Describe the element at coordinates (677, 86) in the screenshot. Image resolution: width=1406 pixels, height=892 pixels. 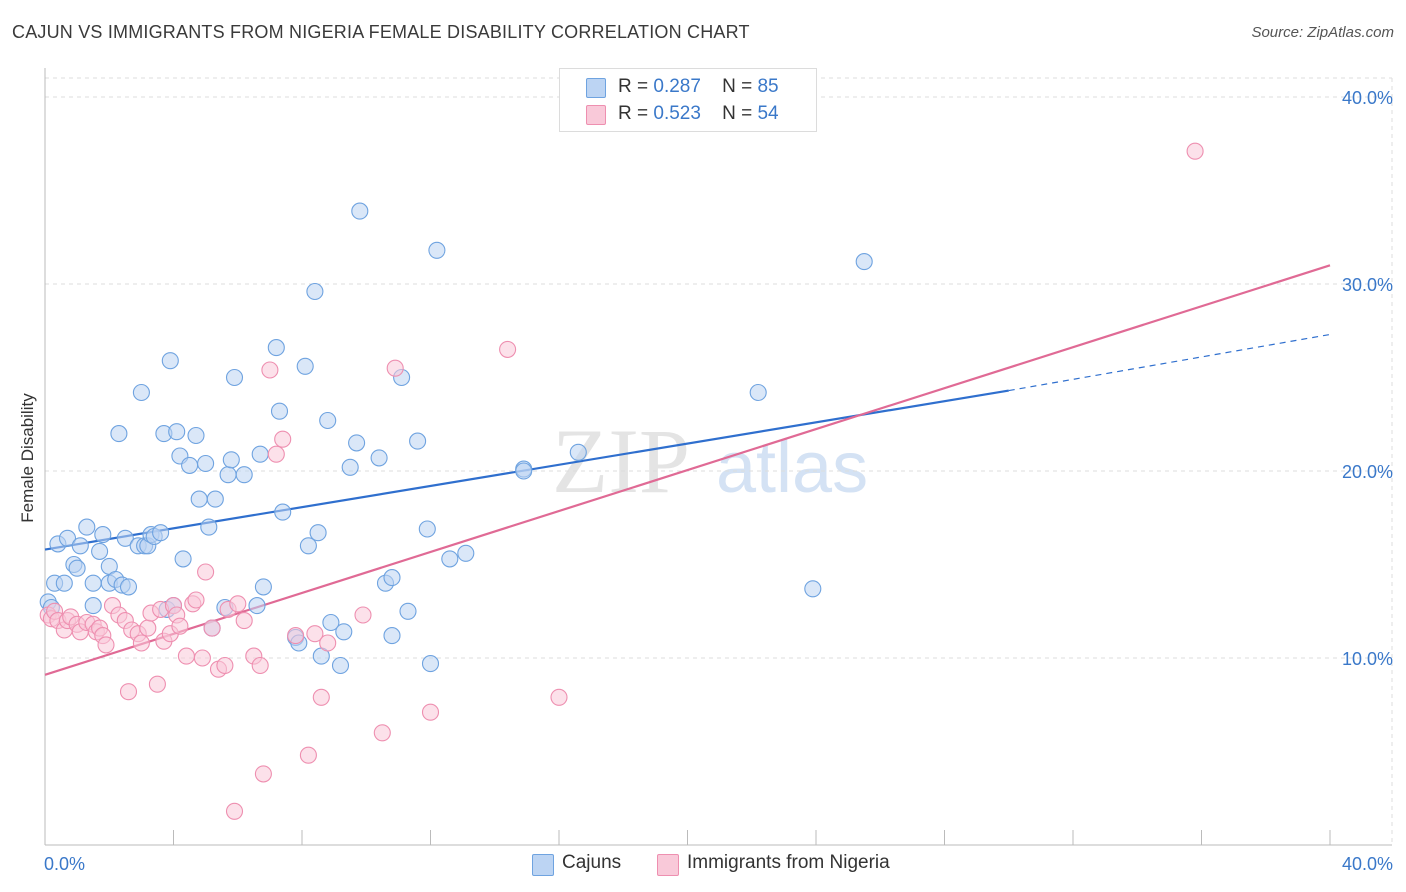
I see `r-value: 0.287` at that location.